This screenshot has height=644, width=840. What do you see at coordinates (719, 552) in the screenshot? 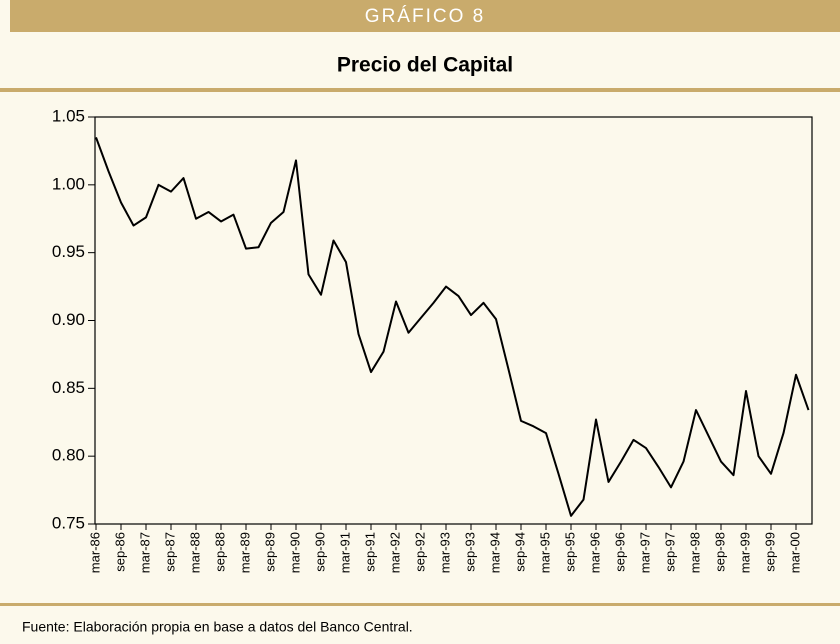
I see `x-tick-label: sep-98` at bounding box center [719, 552].